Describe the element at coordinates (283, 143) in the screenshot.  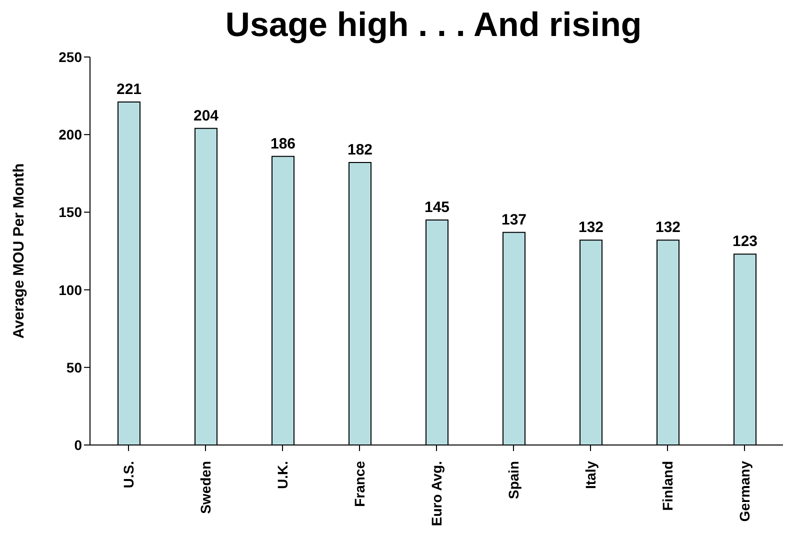
I see `data-label: 186` at that location.